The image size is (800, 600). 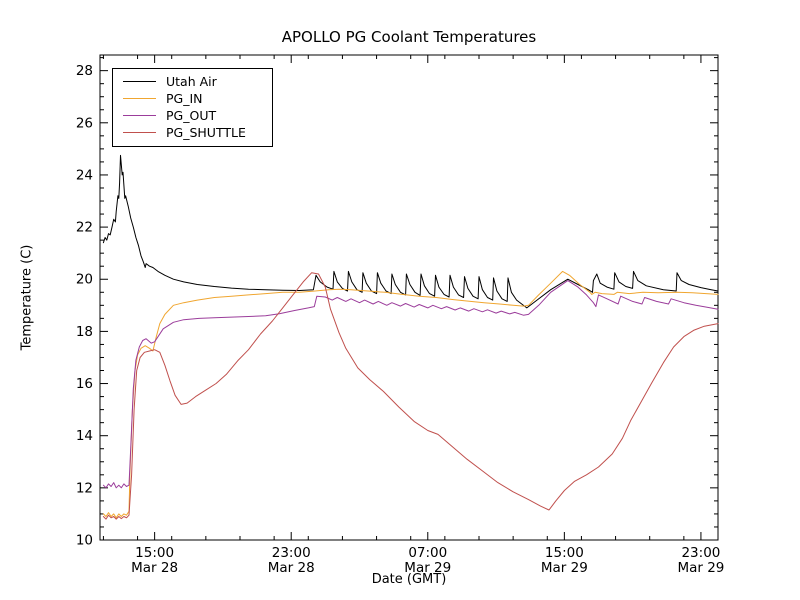 What do you see at coordinates (84, 123) in the screenshot?
I see `y-tick-label: 26` at bounding box center [84, 123].